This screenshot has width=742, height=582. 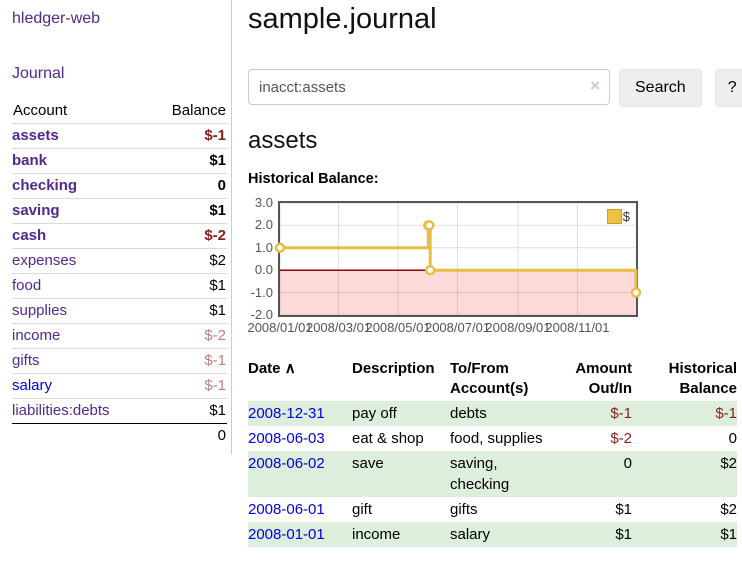 What do you see at coordinates (119, 136) in the screenshot?
I see `account-row: assets $-1` at bounding box center [119, 136].